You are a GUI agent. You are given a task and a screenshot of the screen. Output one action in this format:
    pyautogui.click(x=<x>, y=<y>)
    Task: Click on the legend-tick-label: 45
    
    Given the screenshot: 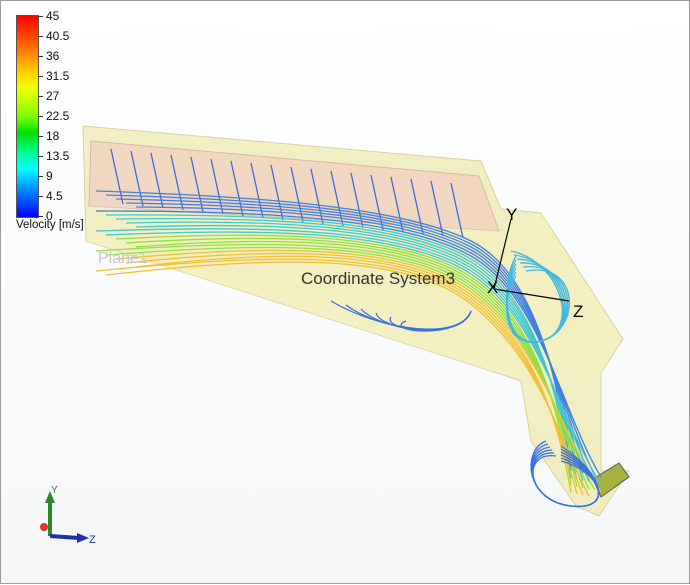 What is the action you would take?
    pyautogui.click(x=53, y=16)
    